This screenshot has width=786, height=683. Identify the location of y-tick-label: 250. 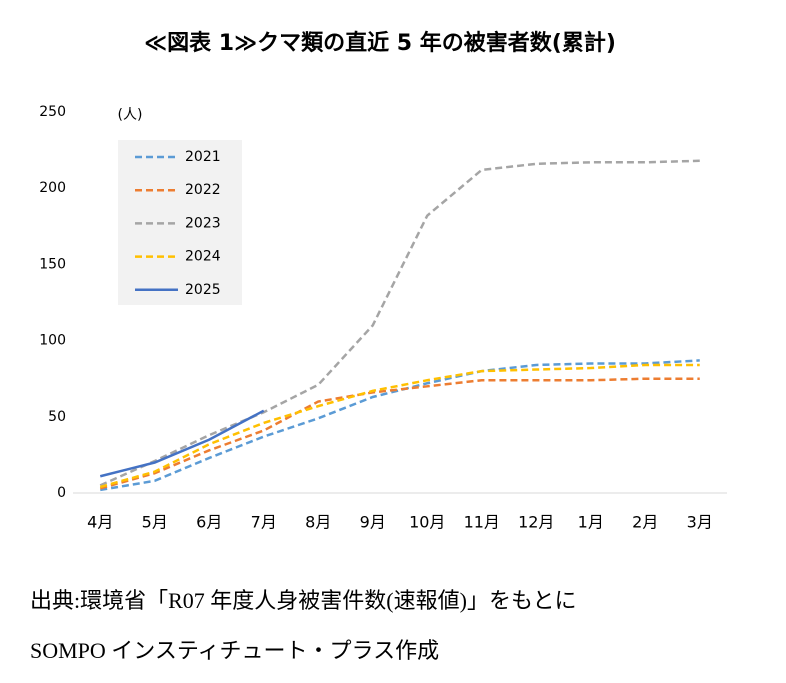
(52, 112).